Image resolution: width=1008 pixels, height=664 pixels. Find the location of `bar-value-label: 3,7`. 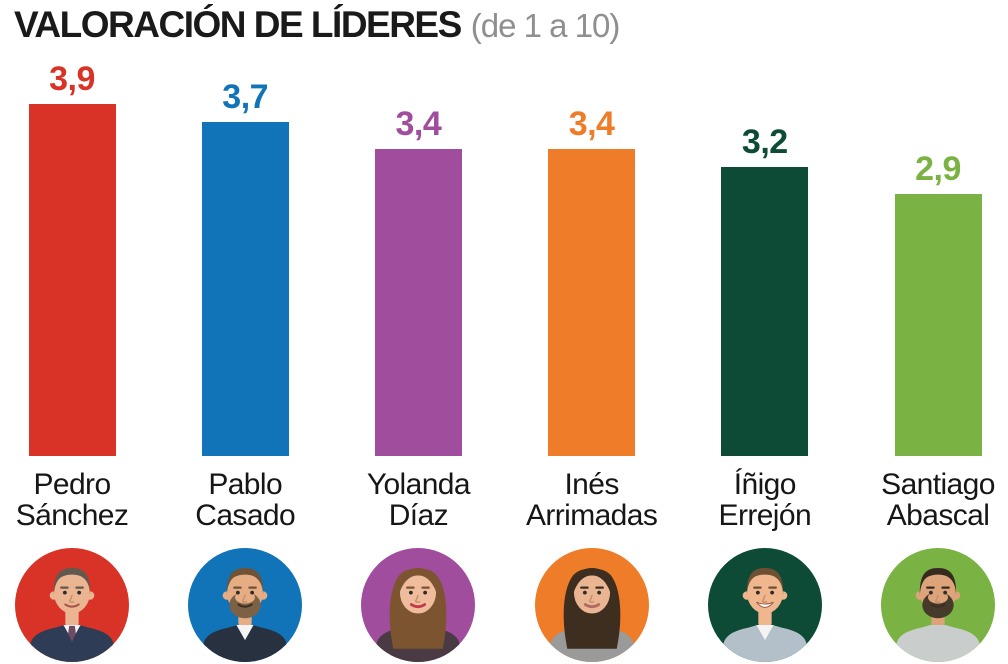

bar-value-label: 3,7 is located at coordinates (245, 97).